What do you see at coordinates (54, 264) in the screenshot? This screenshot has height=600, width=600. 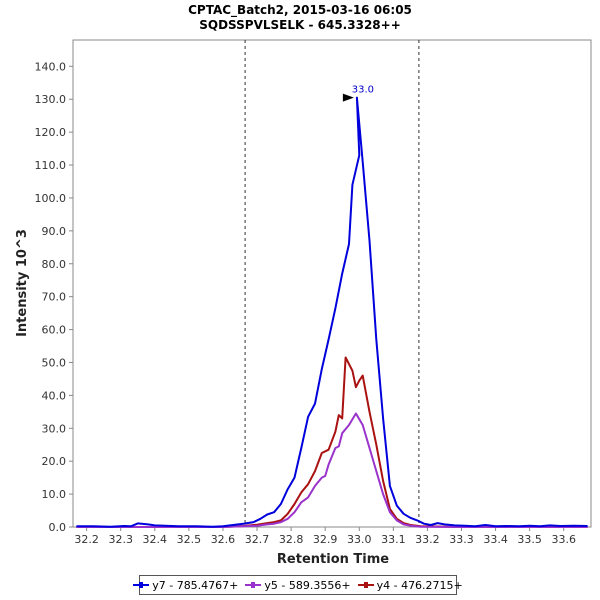 I see `y-tick-label: 80.0` at bounding box center [54, 264].